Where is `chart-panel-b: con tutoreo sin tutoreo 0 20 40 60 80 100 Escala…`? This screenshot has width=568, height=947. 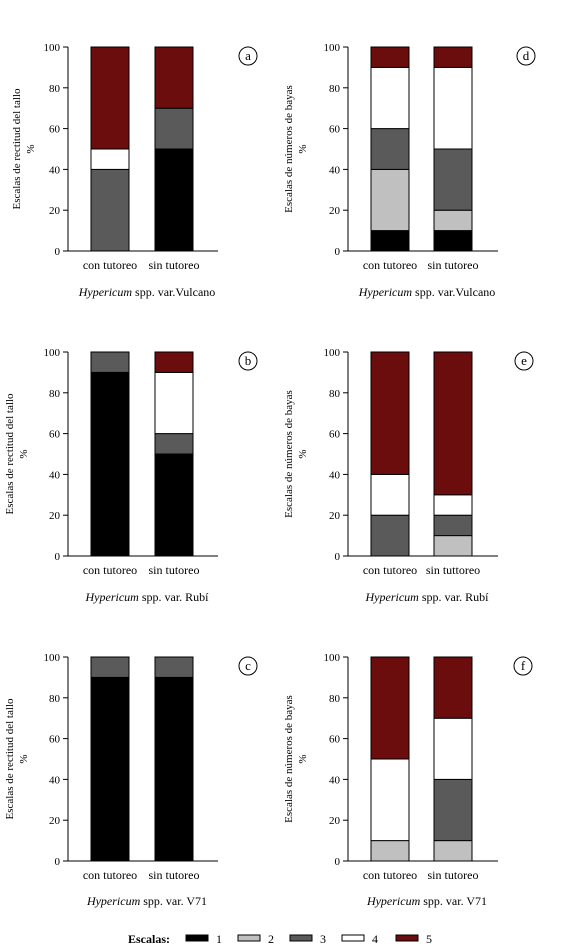 chart-panel-b: con tutoreo sin tutoreo 0 20 40 60 80 100 Escala… is located at coordinates (131, 475).